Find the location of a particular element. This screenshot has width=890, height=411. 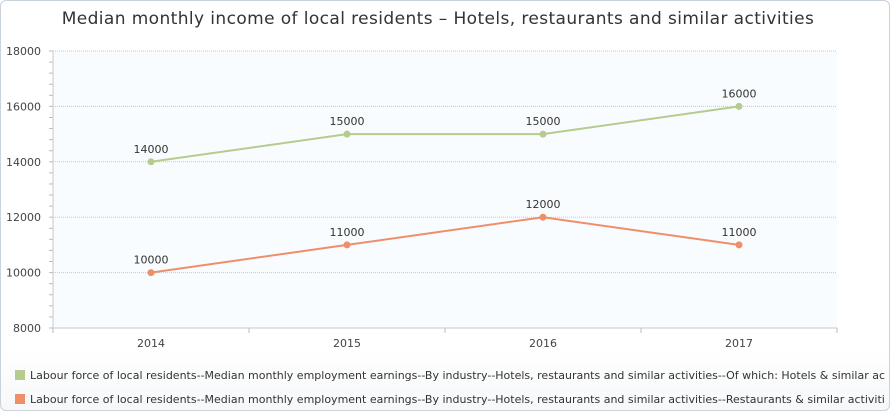

data-label: 12000 is located at coordinates (543, 204).